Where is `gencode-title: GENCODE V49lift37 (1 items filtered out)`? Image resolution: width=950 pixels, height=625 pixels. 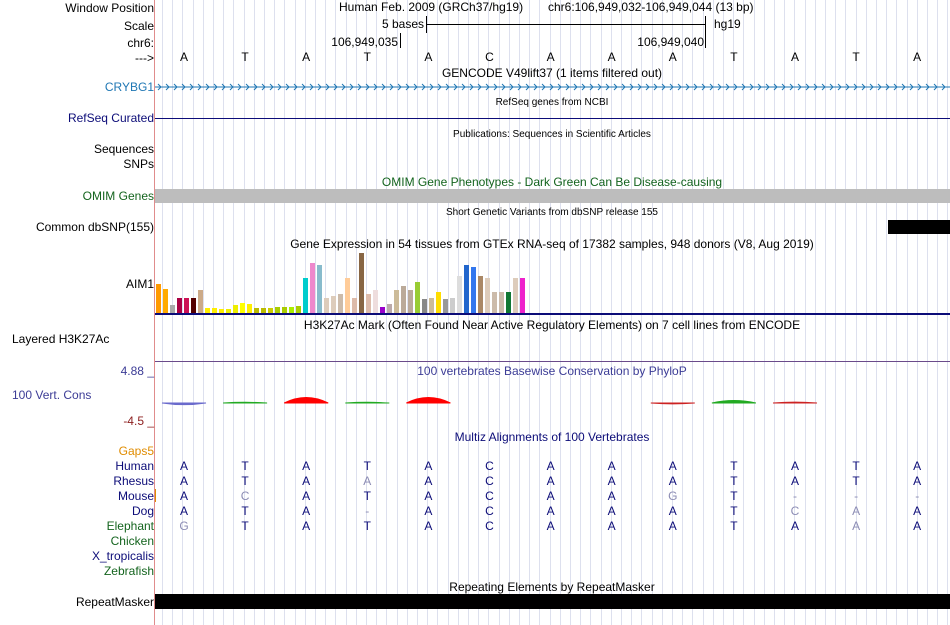 gencode-title: GENCODE V49lift37 (1 items filtered out) is located at coordinates (552, 73).